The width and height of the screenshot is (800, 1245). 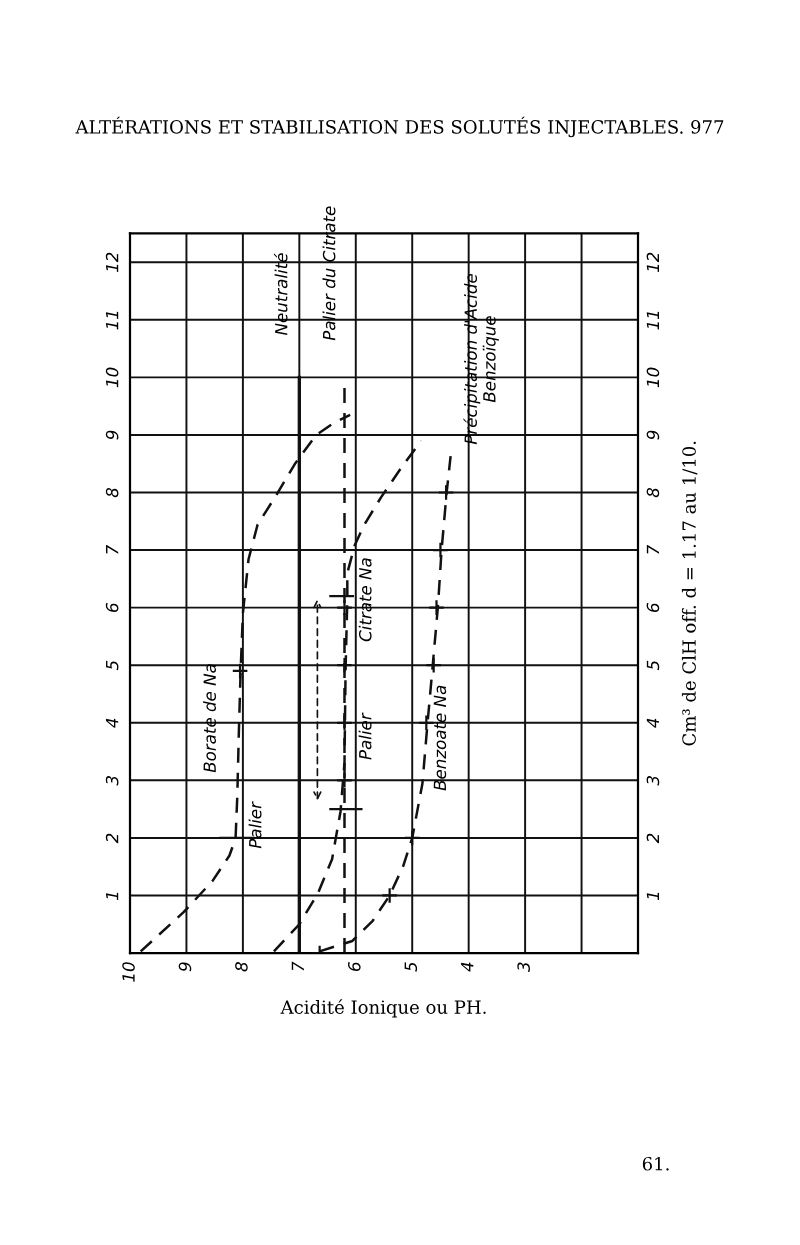 What do you see at coordinates (112, 607) in the screenshot?
I see `y-tick-label: 6` at bounding box center [112, 607].